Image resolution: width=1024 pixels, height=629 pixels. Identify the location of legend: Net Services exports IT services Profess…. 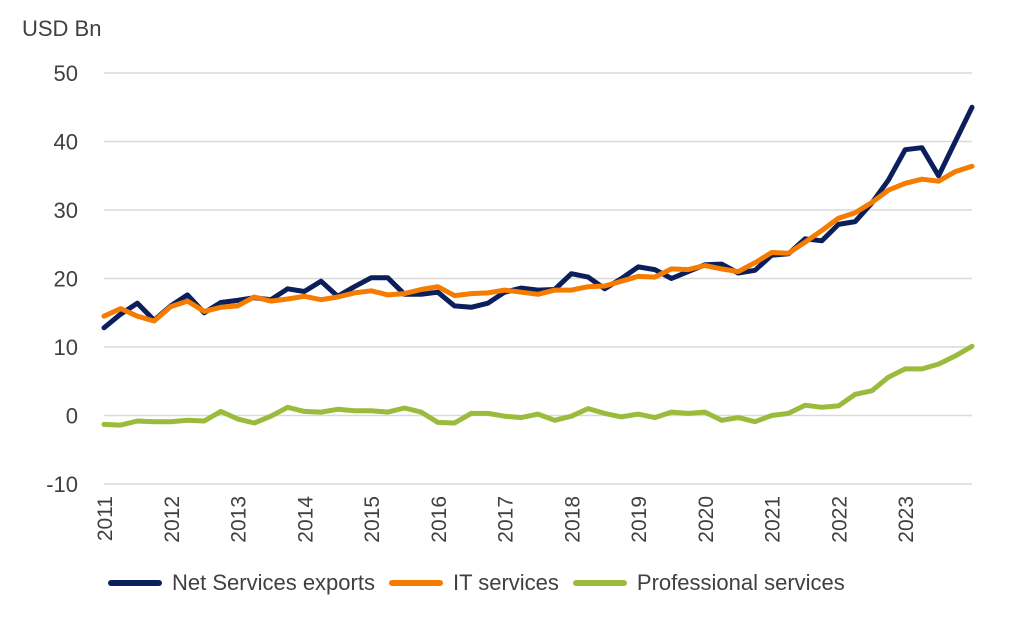
(480, 583).